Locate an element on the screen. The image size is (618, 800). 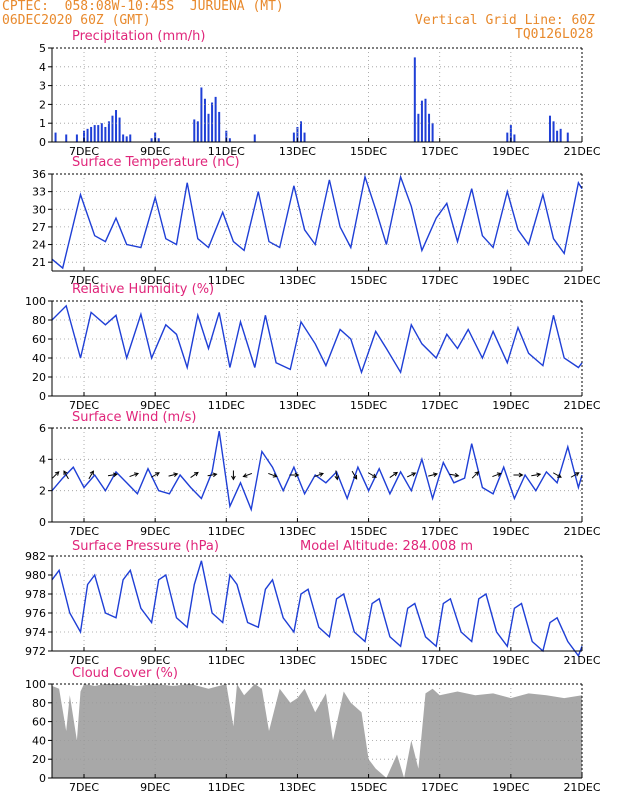
y-tick-label: 976 is located at coordinates (35, 613).